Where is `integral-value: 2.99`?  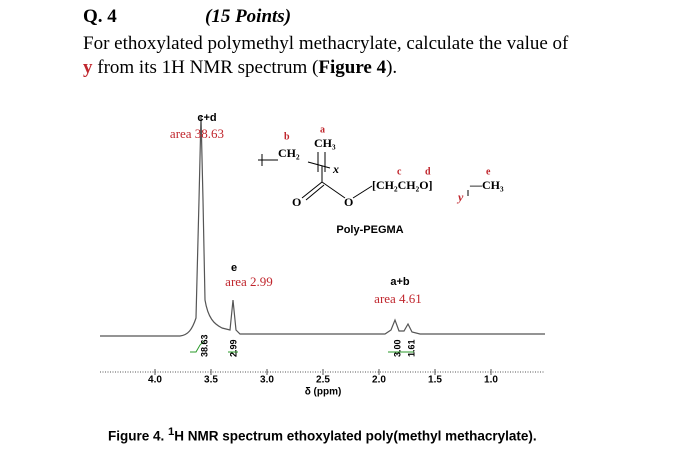 integral-value: 2.99 is located at coordinates (233, 348).